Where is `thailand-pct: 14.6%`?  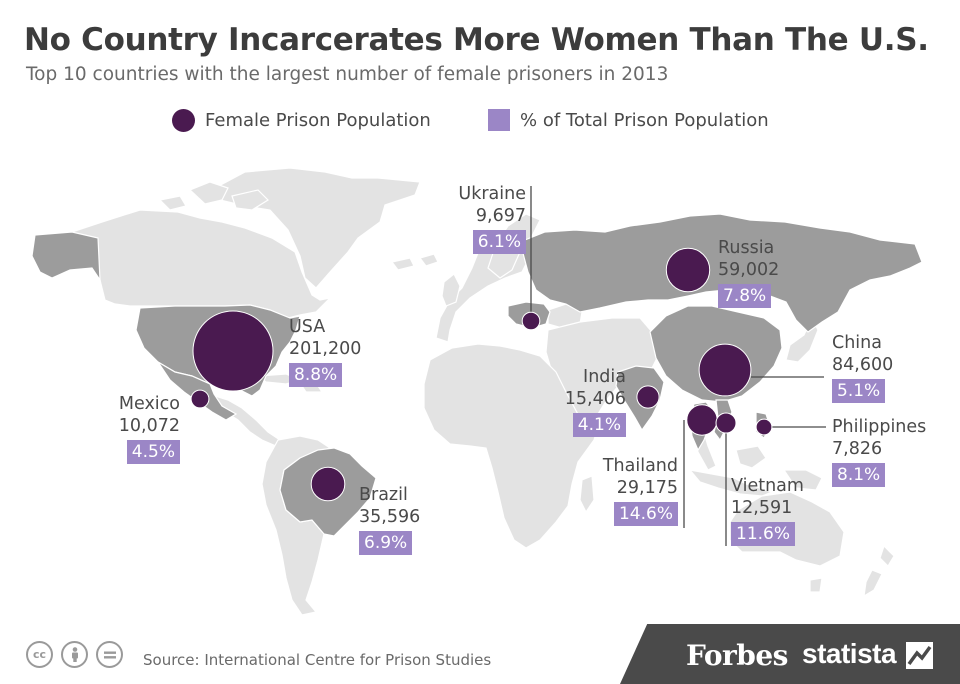
thailand-pct: 14.6% is located at coordinates (645, 514).